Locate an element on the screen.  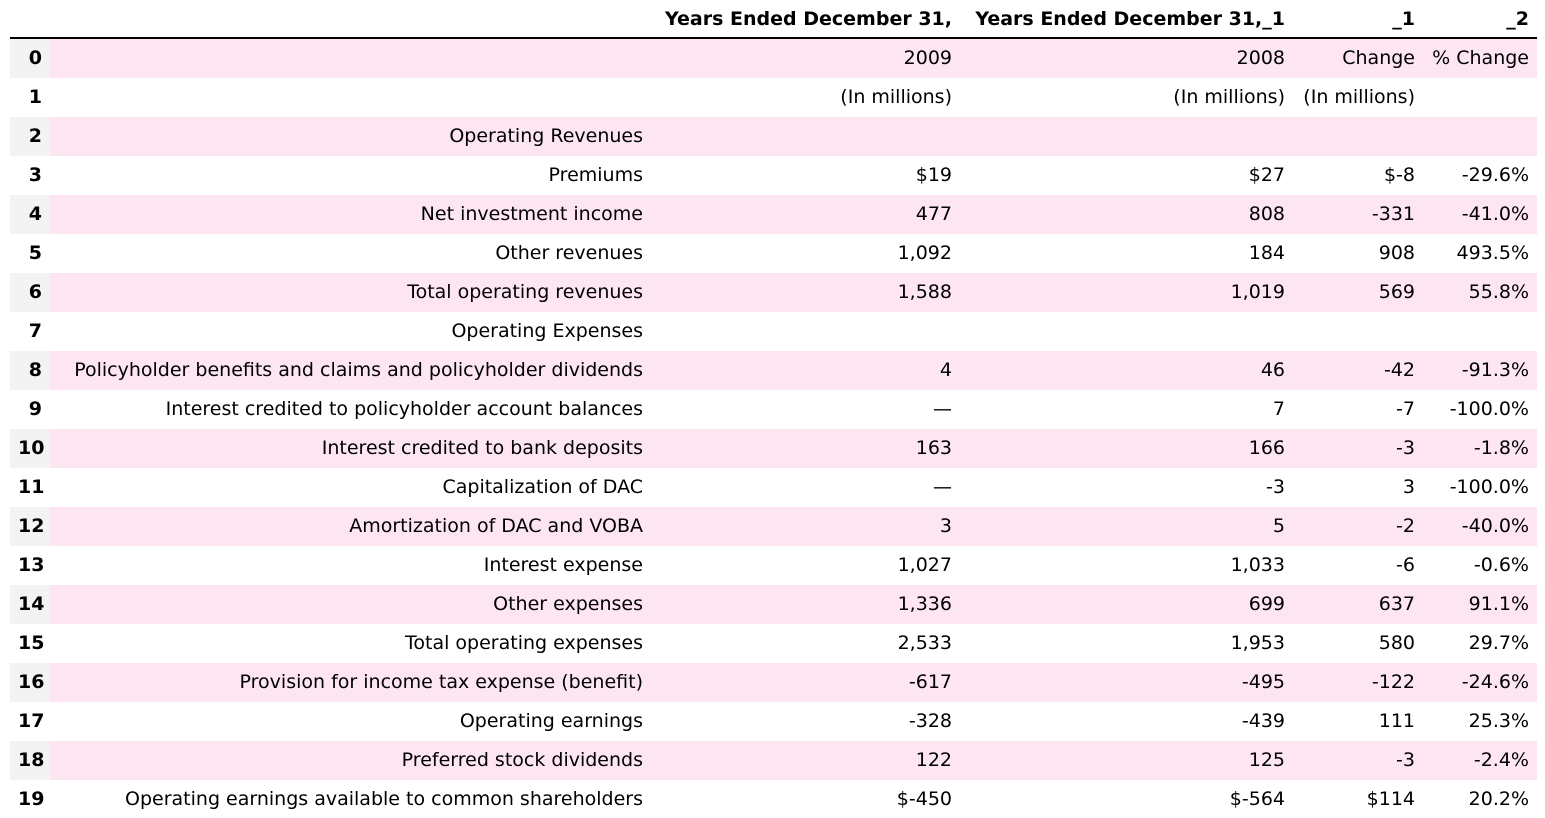
row-index: 5 is located at coordinates (30, 253).